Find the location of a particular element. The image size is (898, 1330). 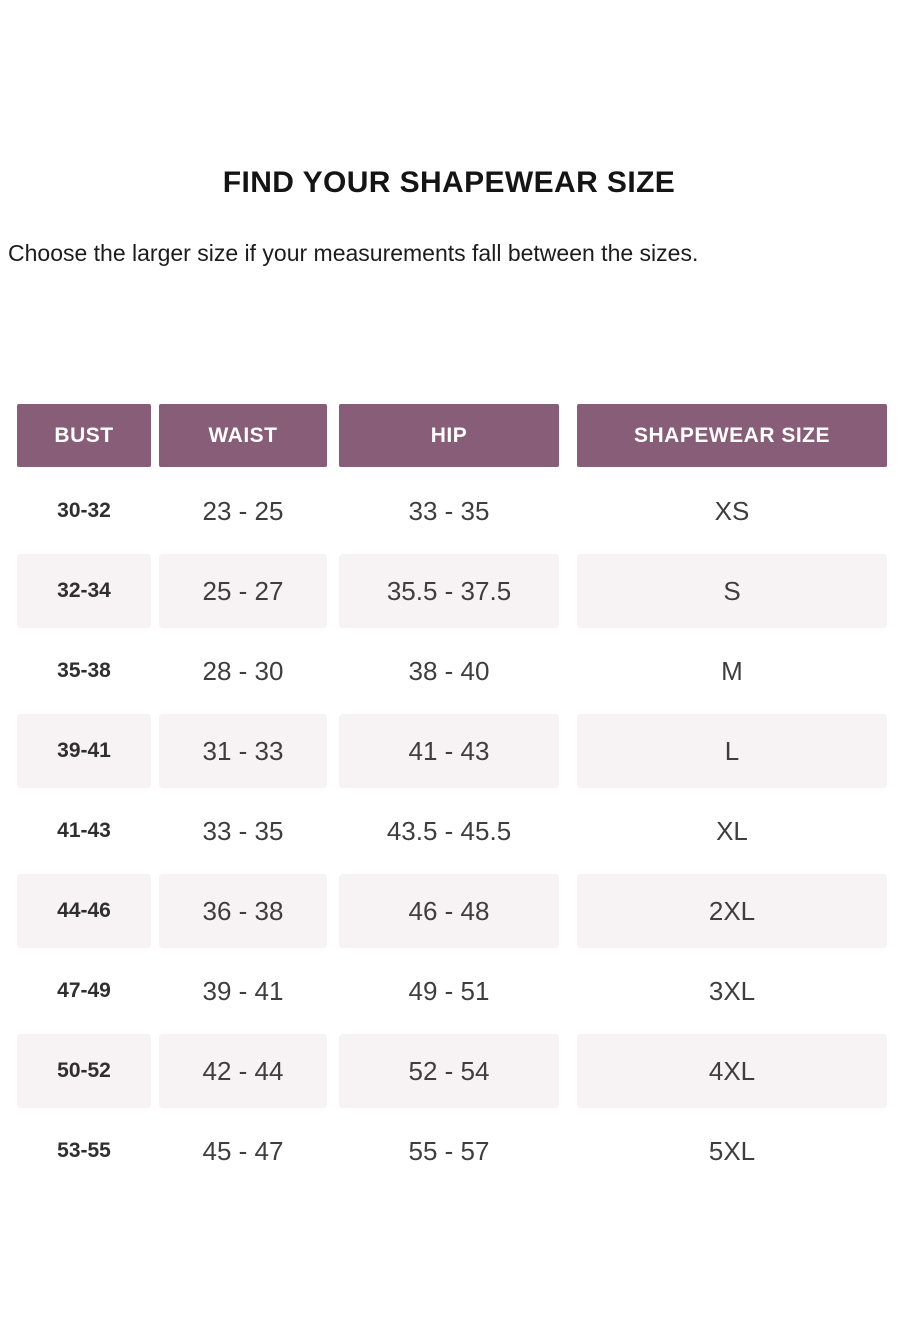

hip-cell: 46 - 48 is located at coordinates (449, 911).